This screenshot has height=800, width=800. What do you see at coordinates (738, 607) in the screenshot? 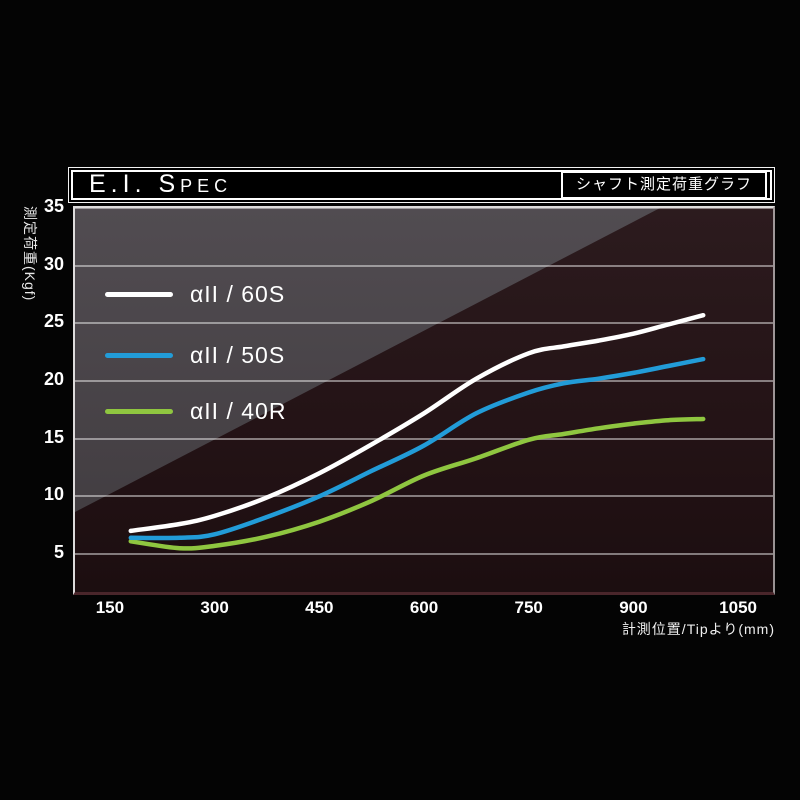
I see `x-tick-1050: 1050` at bounding box center [738, 607].